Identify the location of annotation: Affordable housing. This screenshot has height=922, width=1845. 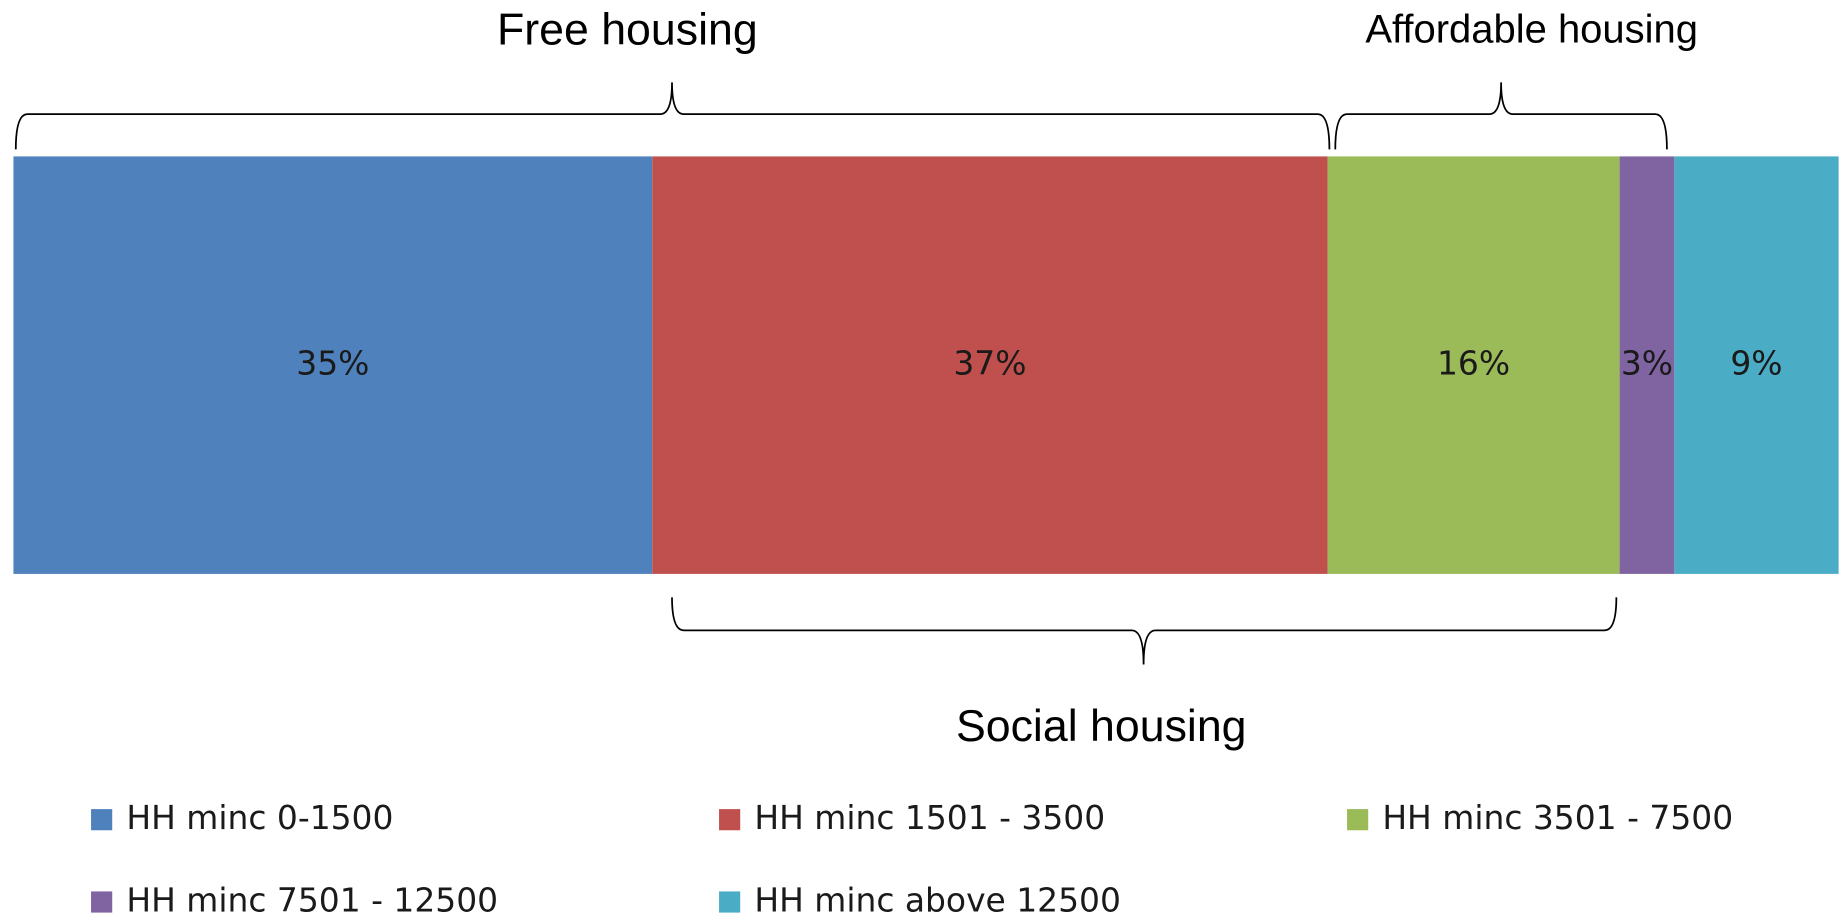
(1531, 29).